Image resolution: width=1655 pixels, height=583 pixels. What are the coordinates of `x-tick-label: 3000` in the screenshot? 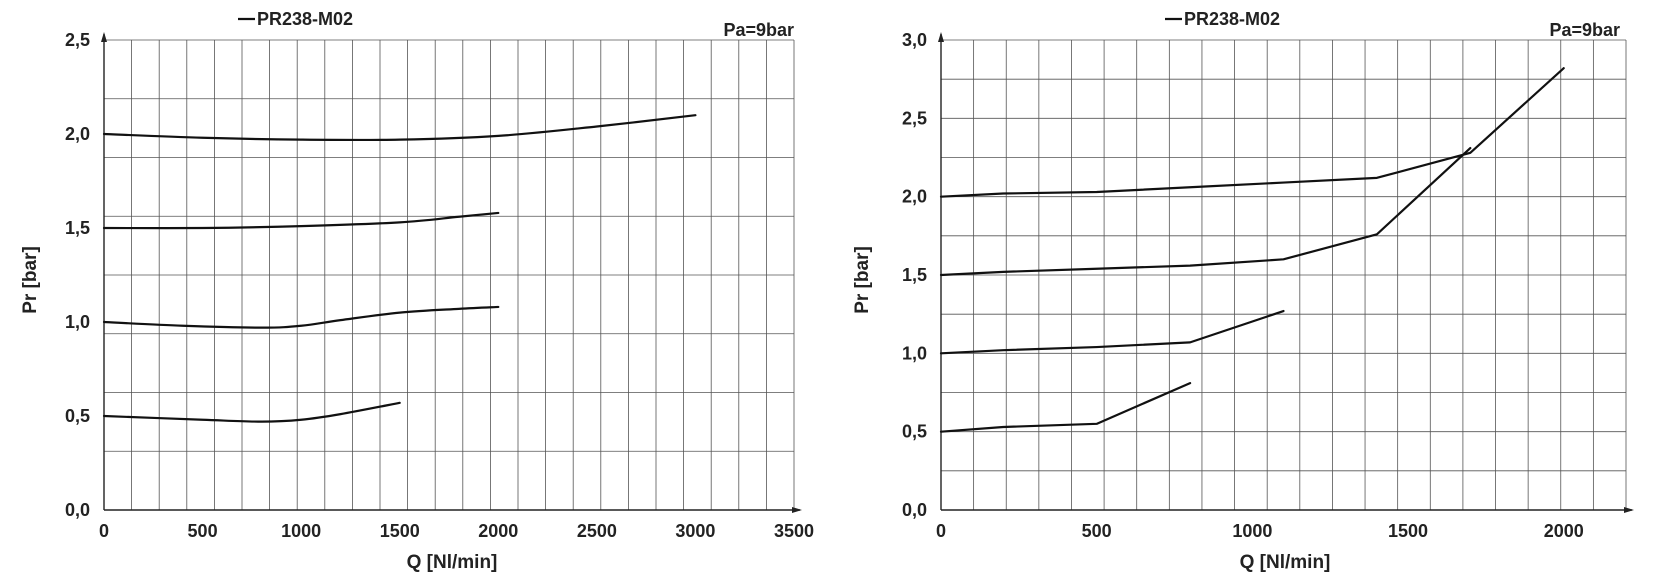 It's located at (695, 531).